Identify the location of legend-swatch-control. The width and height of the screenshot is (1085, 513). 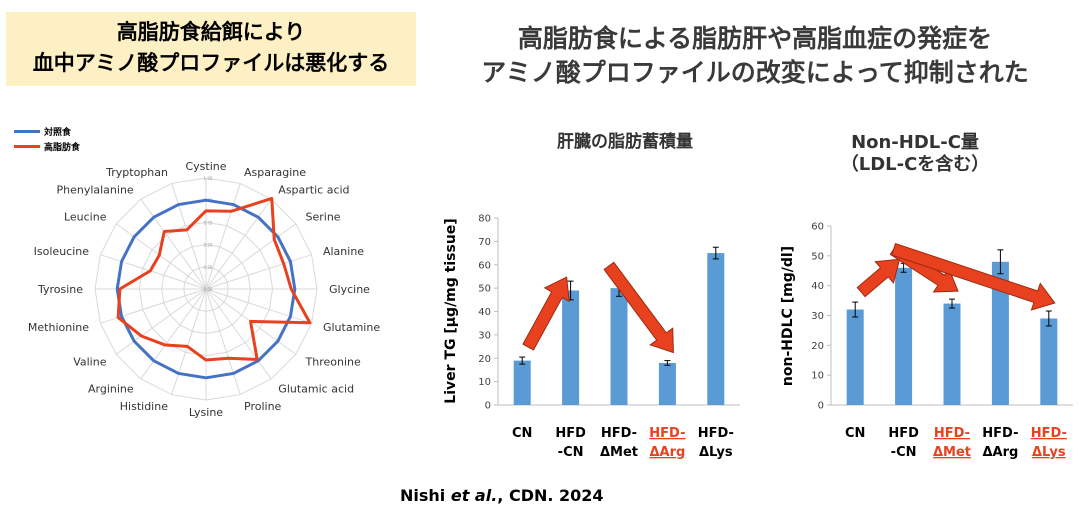
(27, 131).